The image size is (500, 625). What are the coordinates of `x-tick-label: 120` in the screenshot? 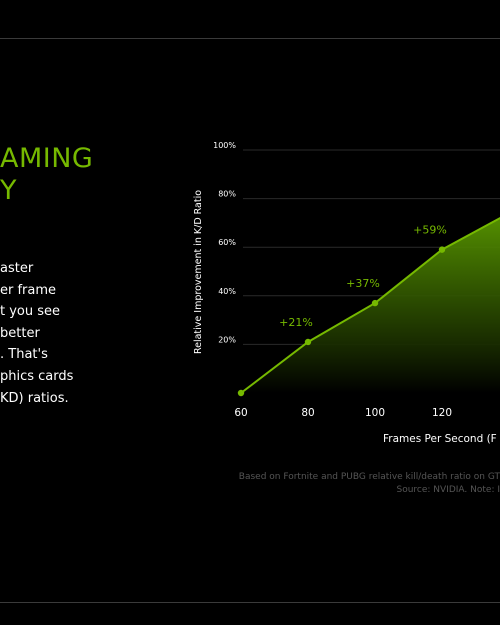 It's located at (442, 413).